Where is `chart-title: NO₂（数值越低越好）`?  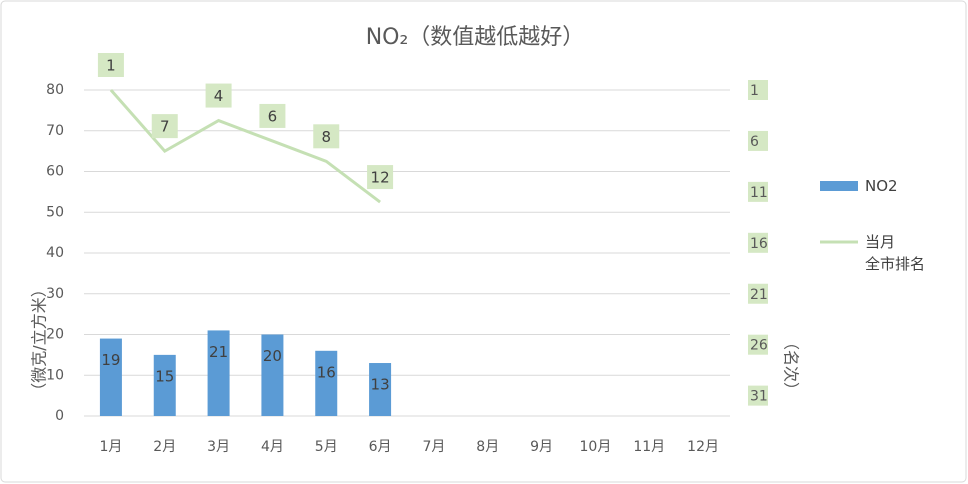 chart-title: NO₂（数值越低越好） is located at coordinates (475, 37).